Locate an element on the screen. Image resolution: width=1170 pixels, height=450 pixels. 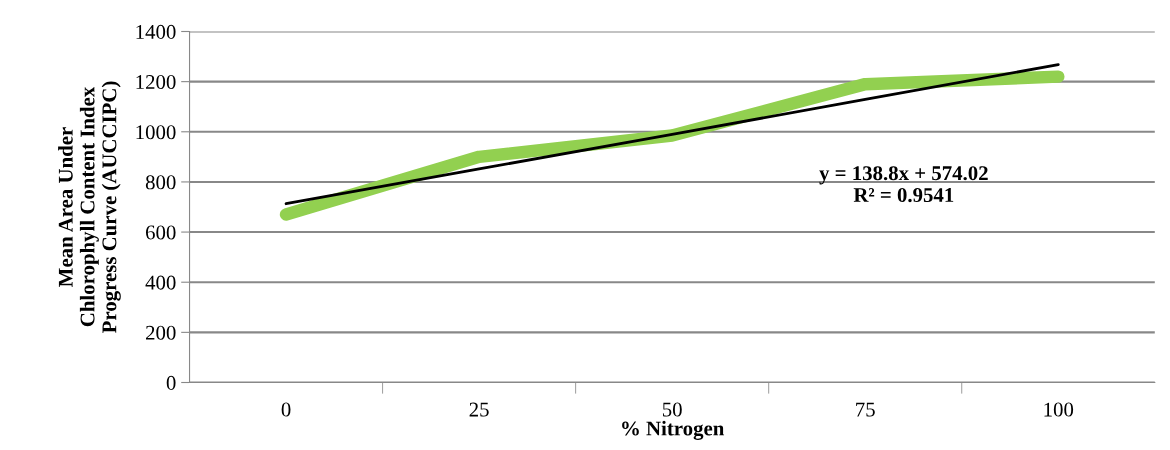
y-tick-label: 800 is located at coordinates (160, 182).